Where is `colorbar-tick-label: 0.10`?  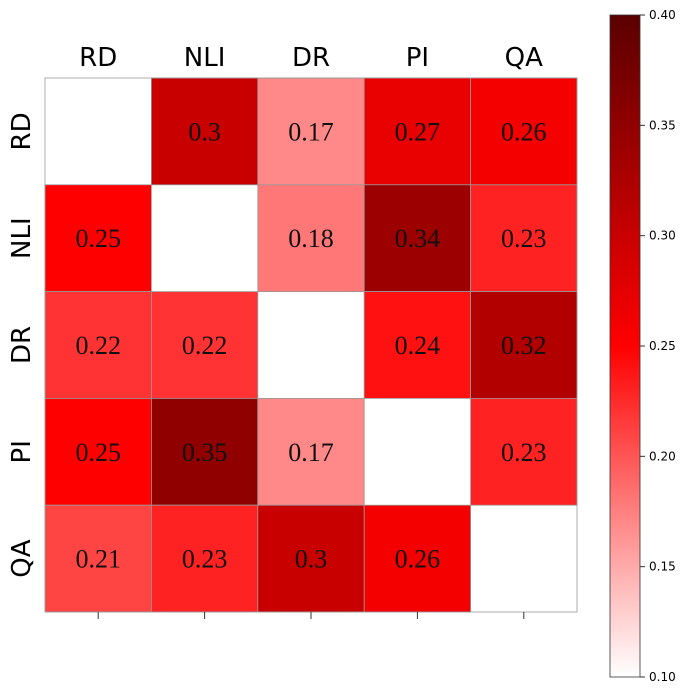
colorbar-tick-label: 0.10 is located at coordinates (662, 677).